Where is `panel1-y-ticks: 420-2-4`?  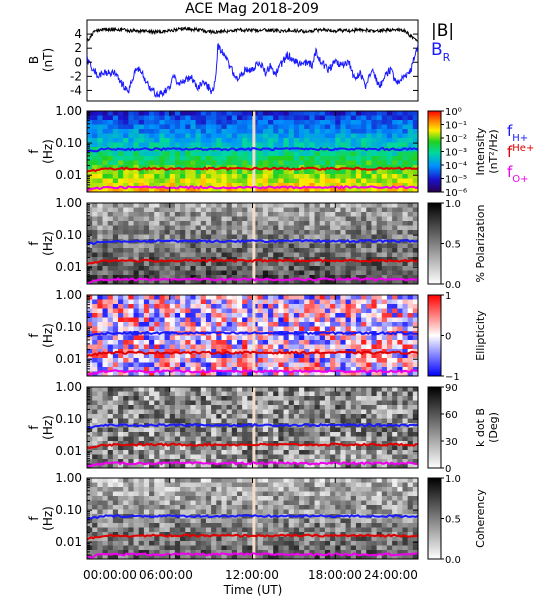
panel1-y-ticks: 420-2-4 is located at coordinates (244, 62).